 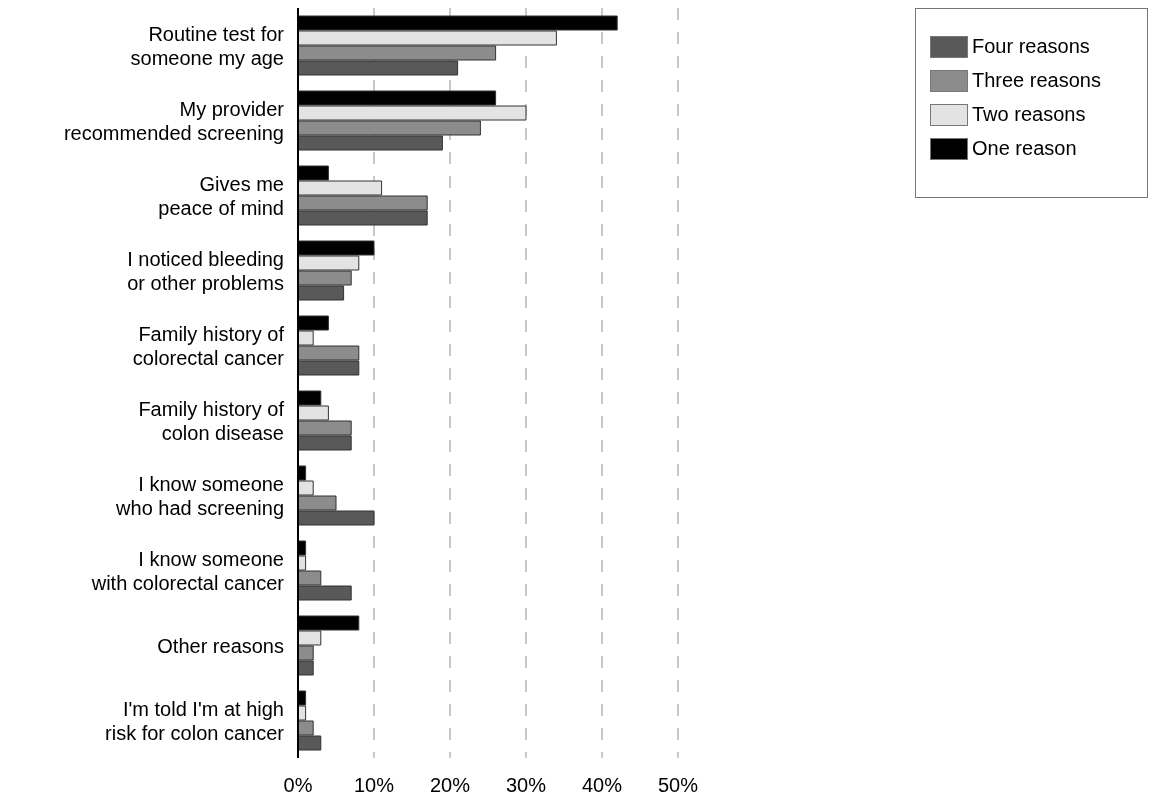 What do you see at coordinates (174, 120) in the screenshot?
I see `y-tick-label: My provider recommended screening` at bounding box center [174, 120].